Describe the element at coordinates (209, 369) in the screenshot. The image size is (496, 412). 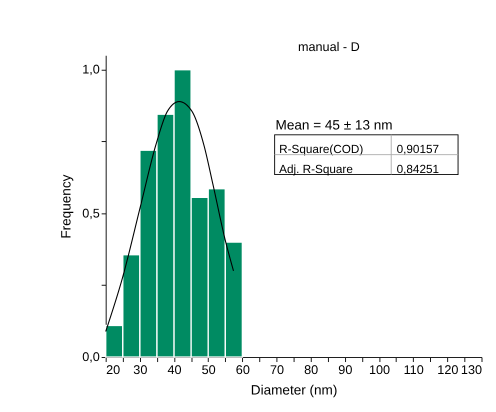
I see `x-tick-label: 50` at that location.